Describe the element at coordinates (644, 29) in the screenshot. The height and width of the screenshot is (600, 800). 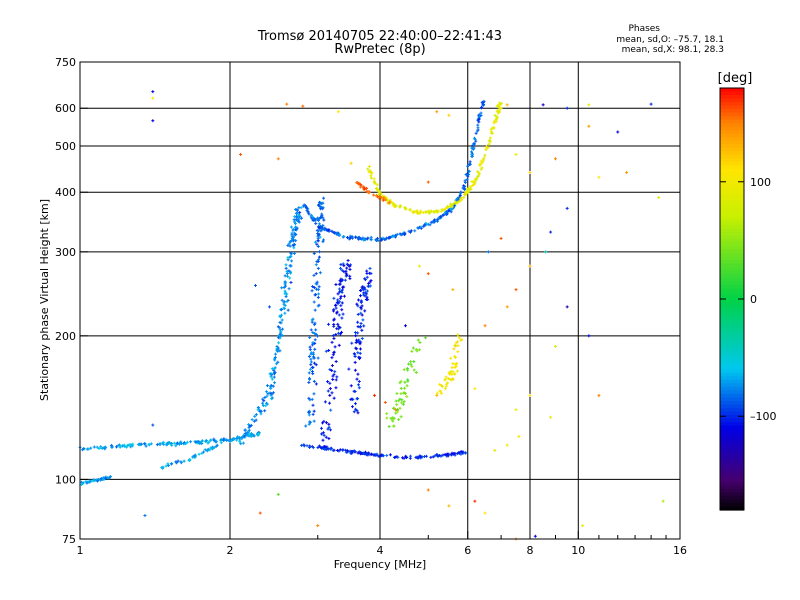
I see `stats-header: Phases` at that location.